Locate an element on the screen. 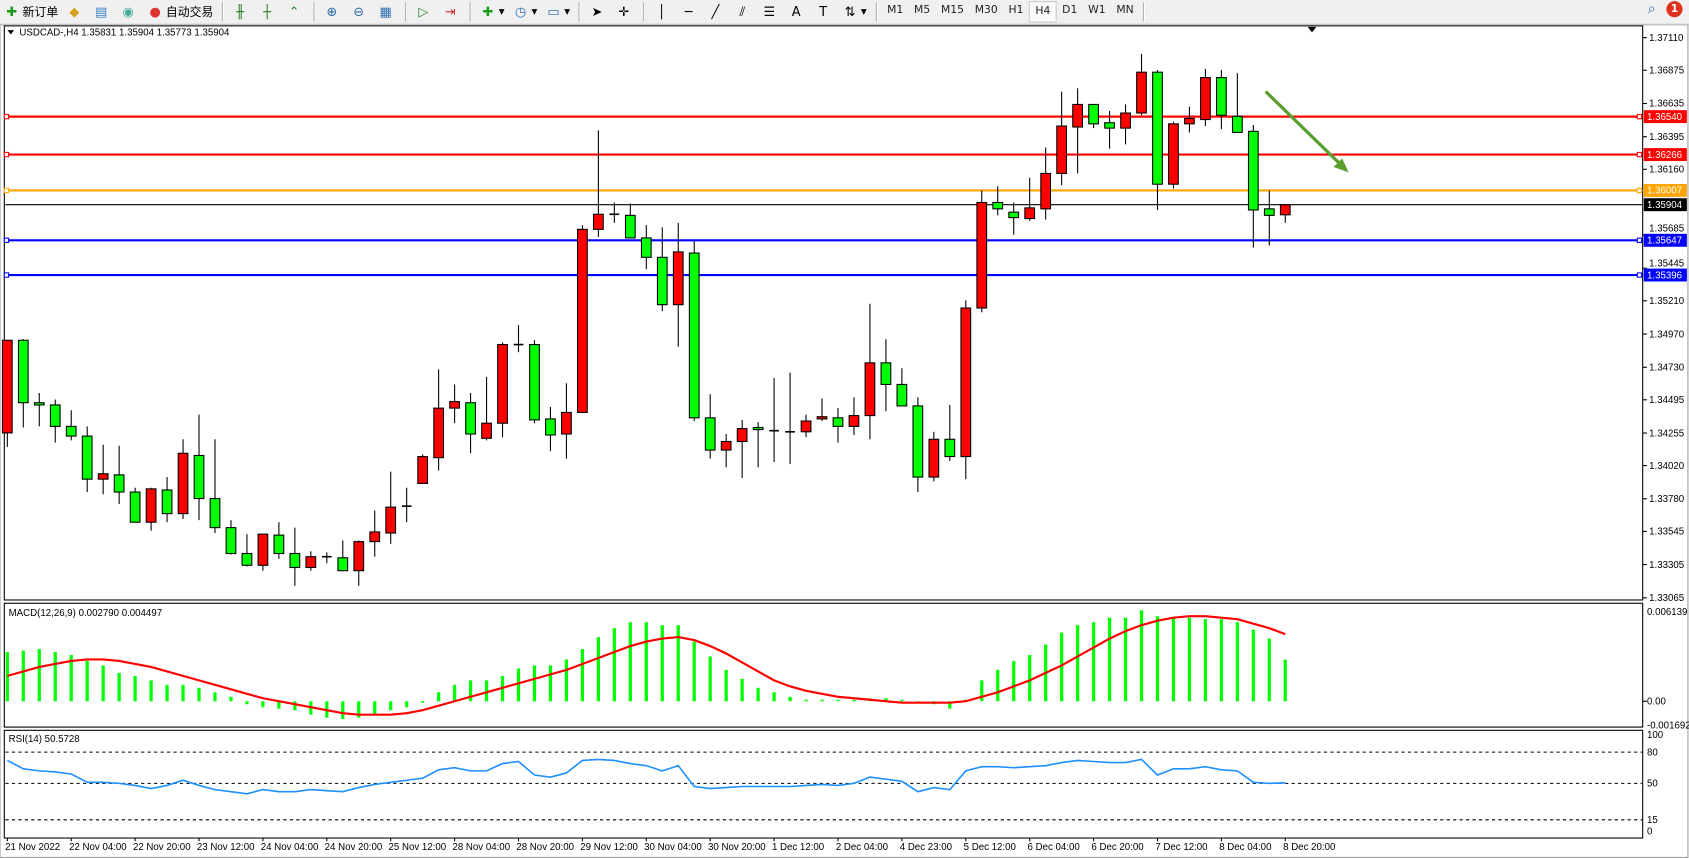  line-chart-button: ⌃ is located at coordinates (295, 12).